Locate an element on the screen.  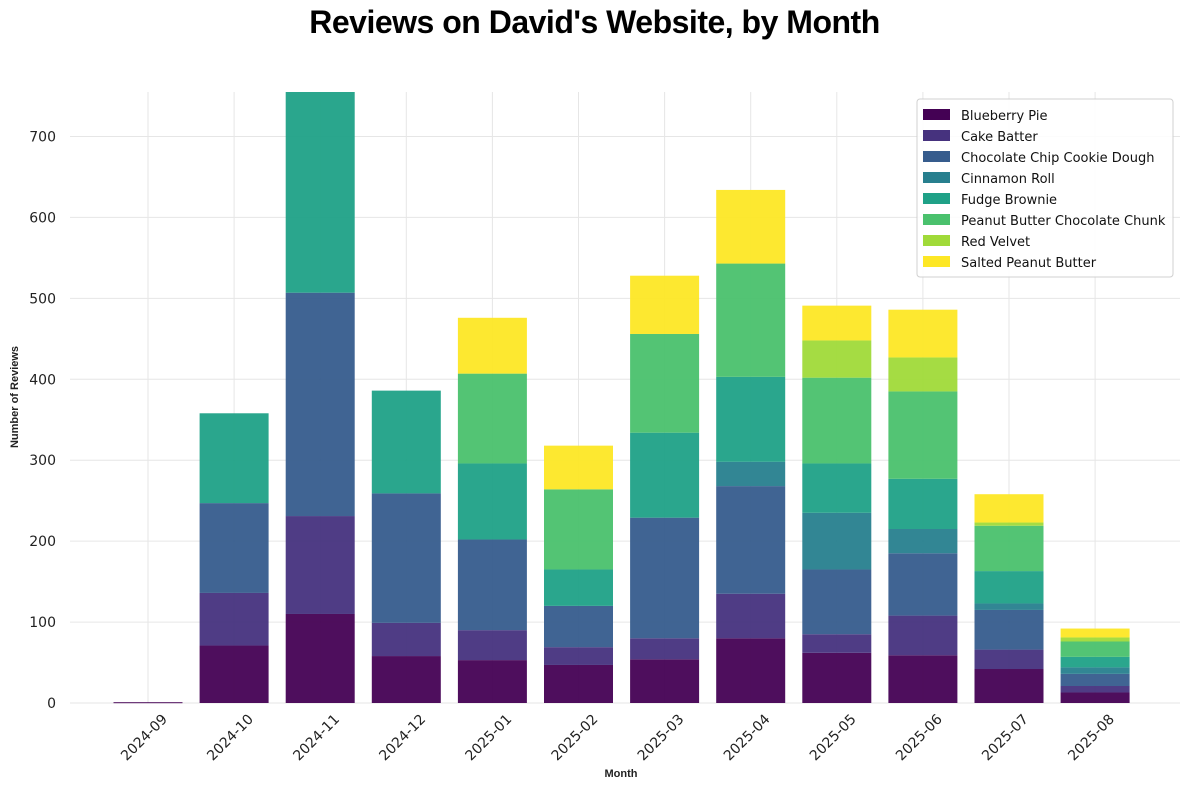
x-tick-label: 2025-04 is located at coordinates (747, 737).